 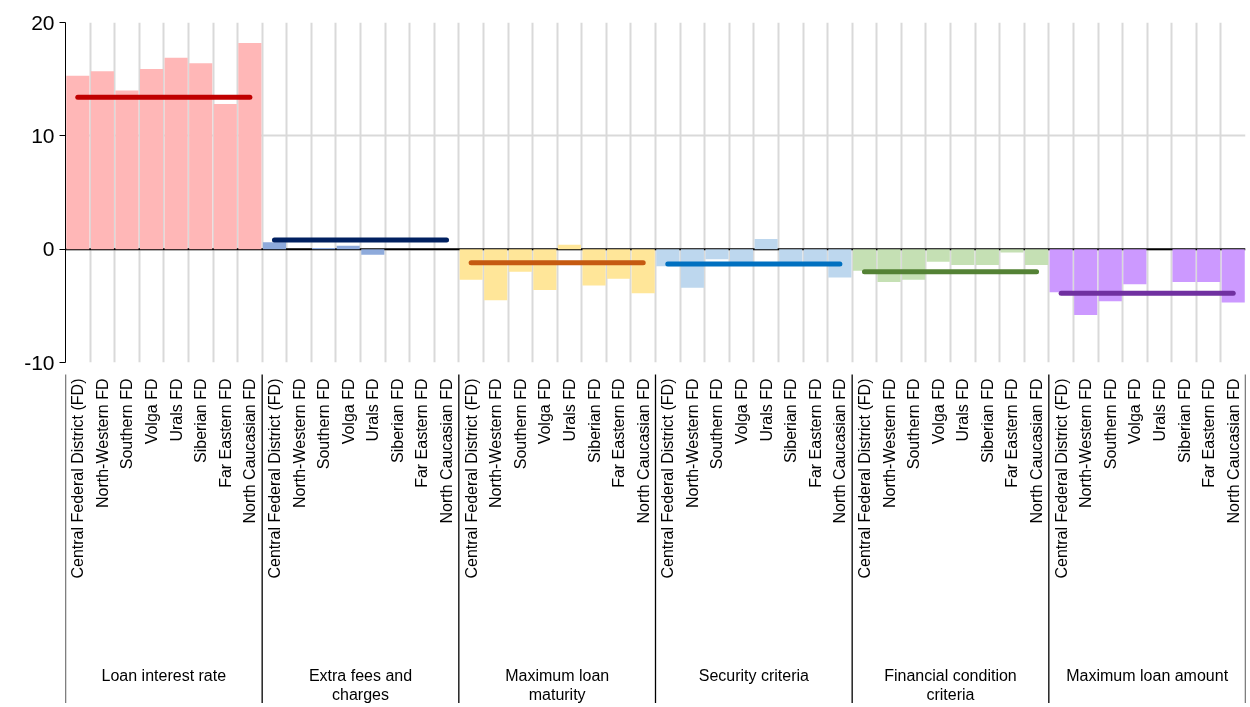 I want to click on text: Maximum loan amount, so click(x=1147, y=675).